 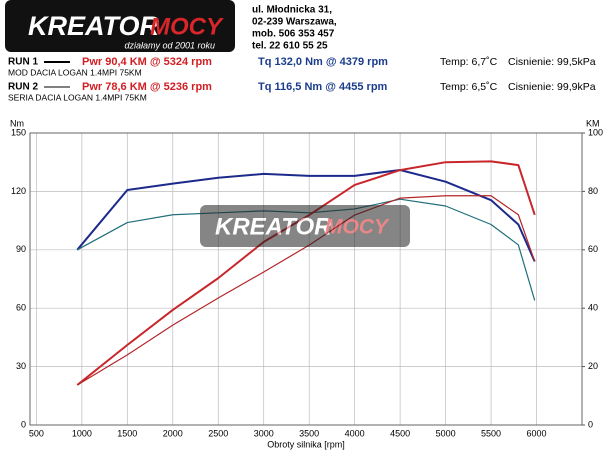 What do you see at coordinates (18, 132) in the screenshot?
I see `y-tick-label: 150` at bounding box center [18, 132].